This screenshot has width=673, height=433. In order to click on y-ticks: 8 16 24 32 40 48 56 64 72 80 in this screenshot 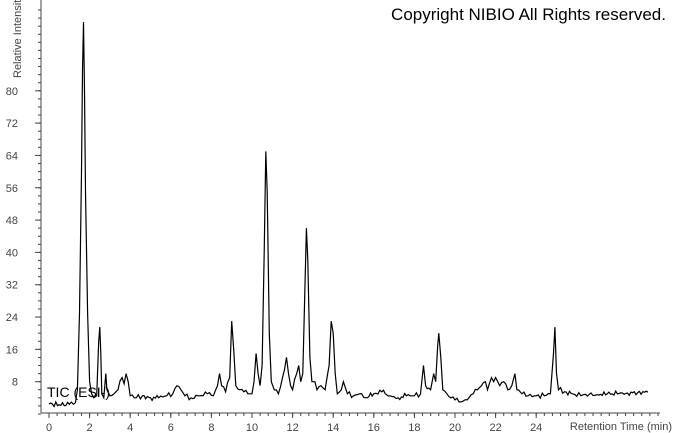, I will do `click(23, 212)`.